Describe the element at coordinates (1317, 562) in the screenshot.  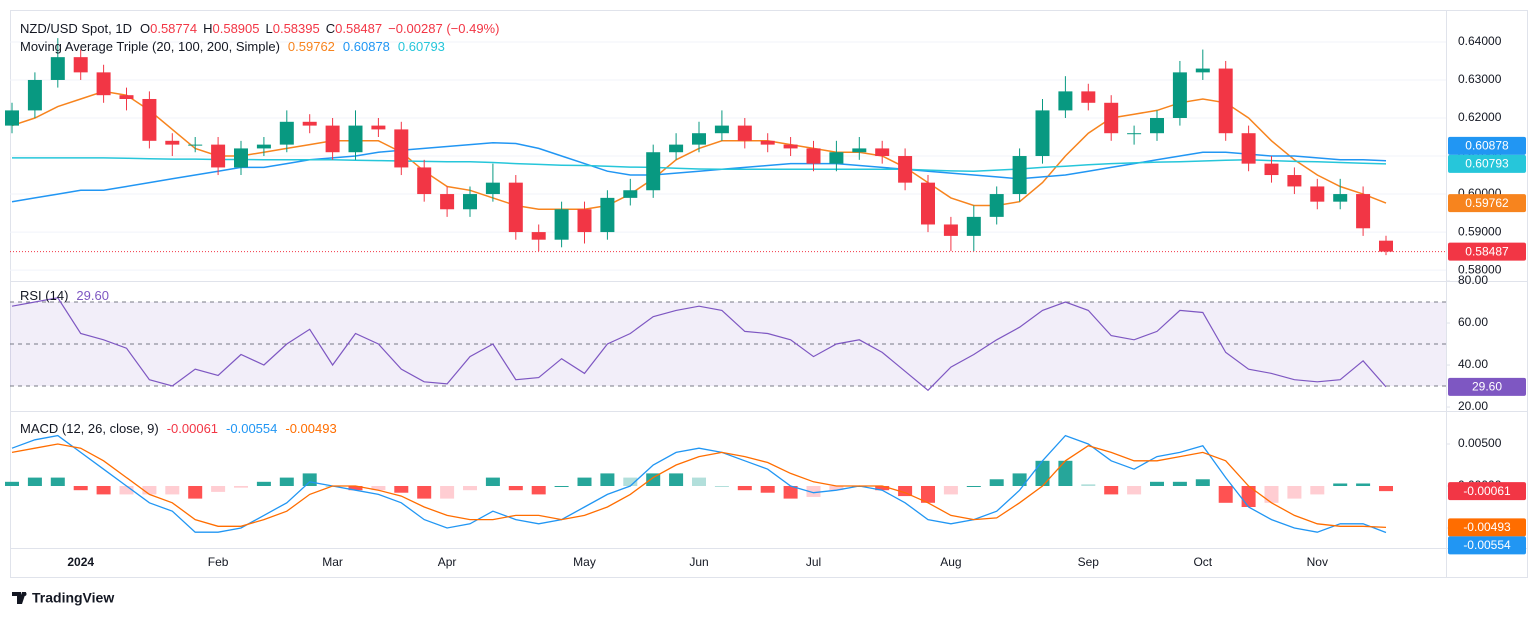
I see `x-tick-label: Nov` at that location.